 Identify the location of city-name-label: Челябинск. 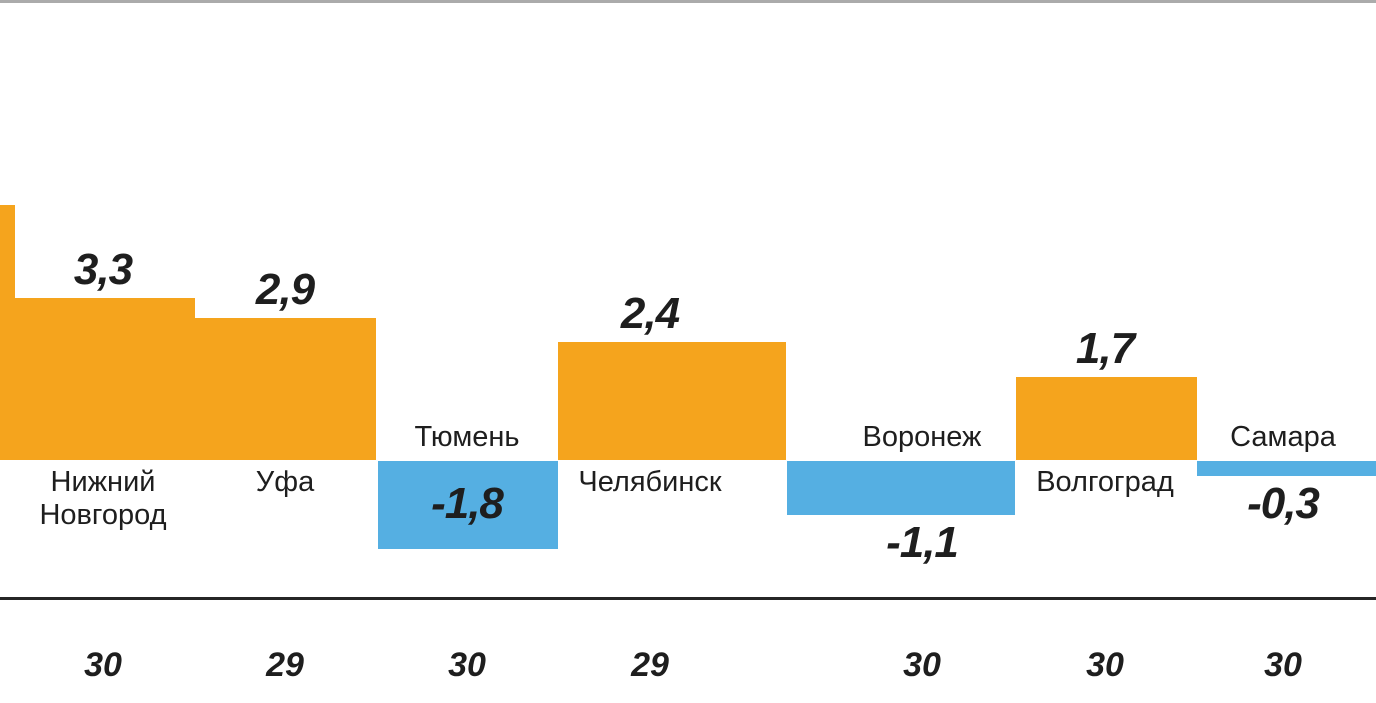
(650, 482).